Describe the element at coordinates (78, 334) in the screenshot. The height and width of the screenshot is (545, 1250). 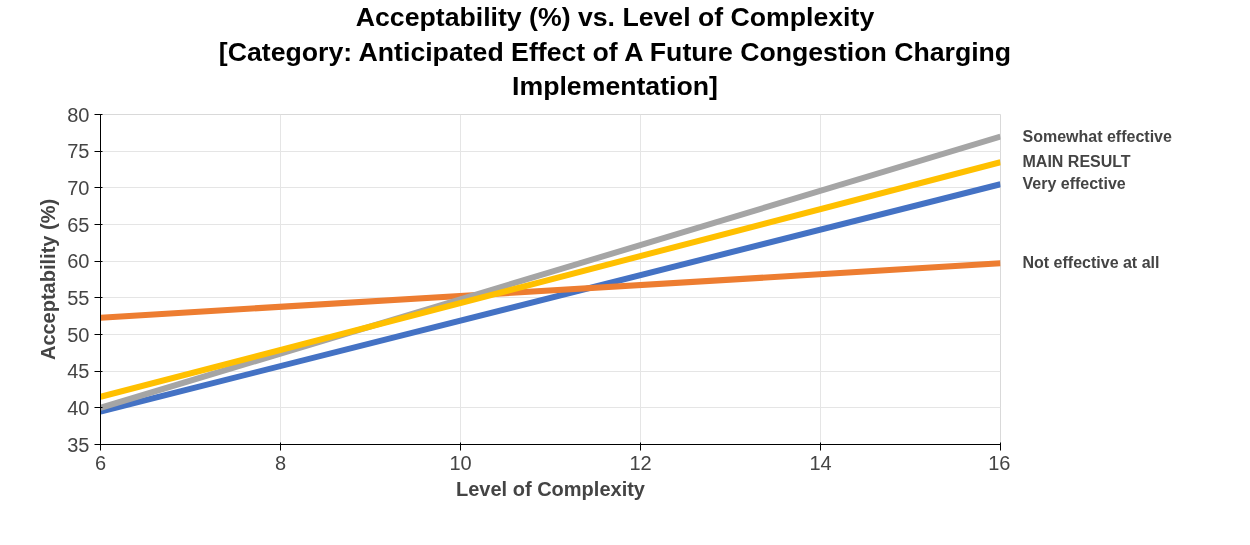
I see `y-tick-label: 50` at that location.